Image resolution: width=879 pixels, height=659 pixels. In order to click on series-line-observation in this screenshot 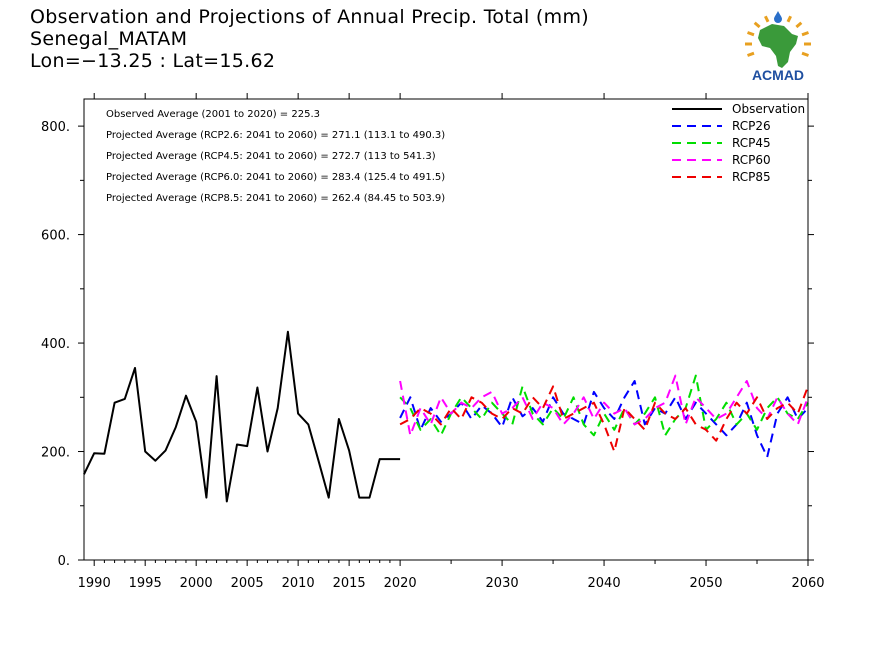, I will do `click(242, 416)`.